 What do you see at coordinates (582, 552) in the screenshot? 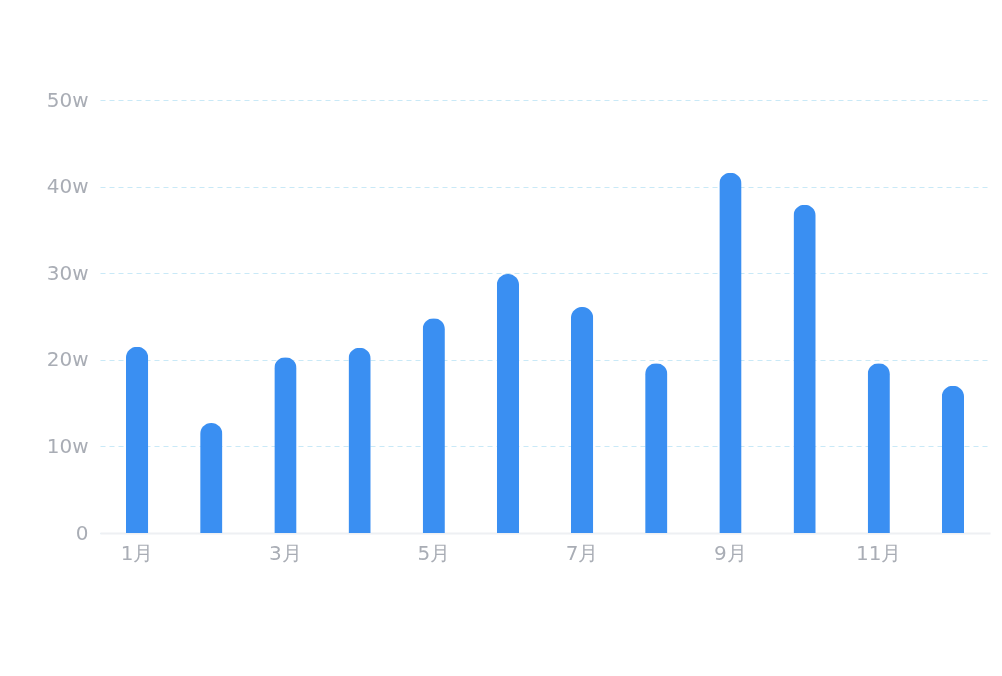
I see `x-tick-label: 7月` at bounding box center [582, 552].